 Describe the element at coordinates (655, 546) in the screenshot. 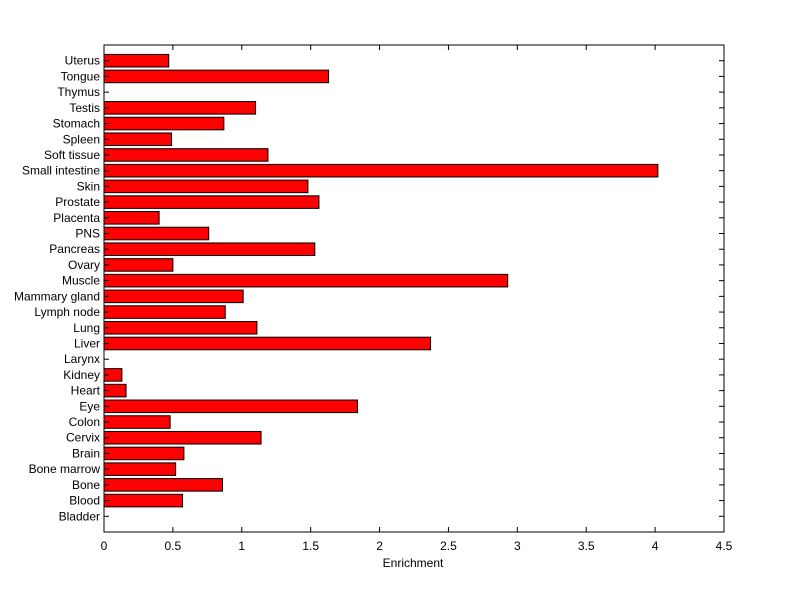

I see `x-tick-label: 4` at that location.